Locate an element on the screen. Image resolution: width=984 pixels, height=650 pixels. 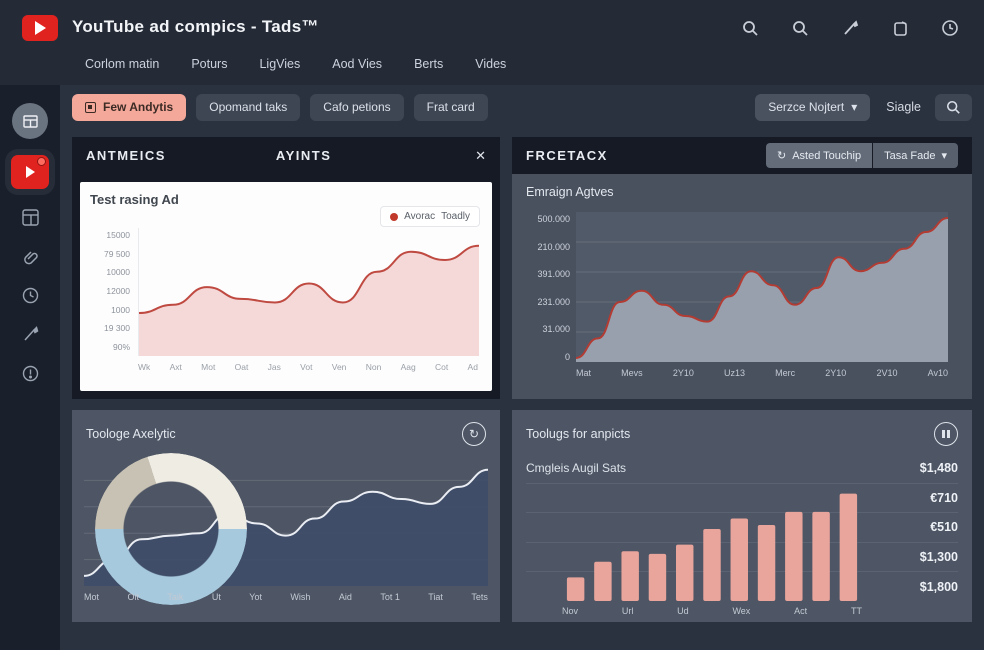
x-tick-label: Ut is located at coordinates (216, 597).